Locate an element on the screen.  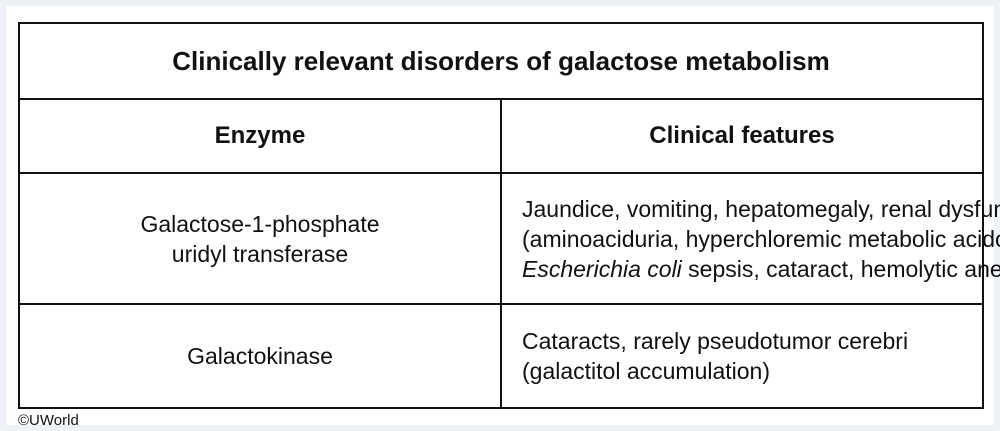
enzyme-cell: Galactokinase is located at coordinates (260, 356).